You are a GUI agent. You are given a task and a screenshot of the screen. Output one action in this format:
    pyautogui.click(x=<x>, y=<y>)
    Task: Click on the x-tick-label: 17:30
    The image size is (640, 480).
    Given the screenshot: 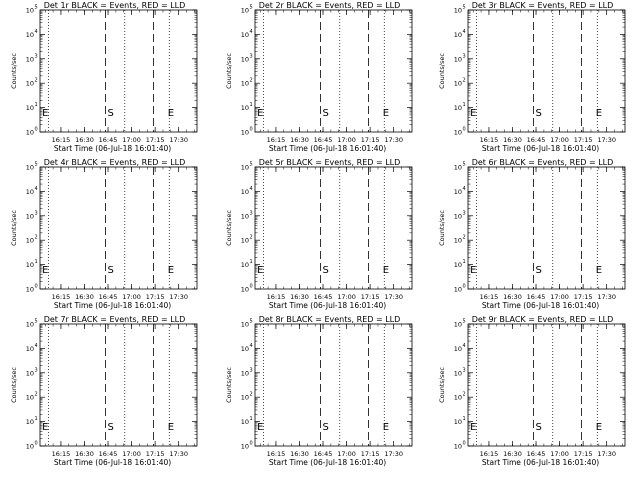 What is the action you would take?
    pyautogui.click(x=393, y=140)
    